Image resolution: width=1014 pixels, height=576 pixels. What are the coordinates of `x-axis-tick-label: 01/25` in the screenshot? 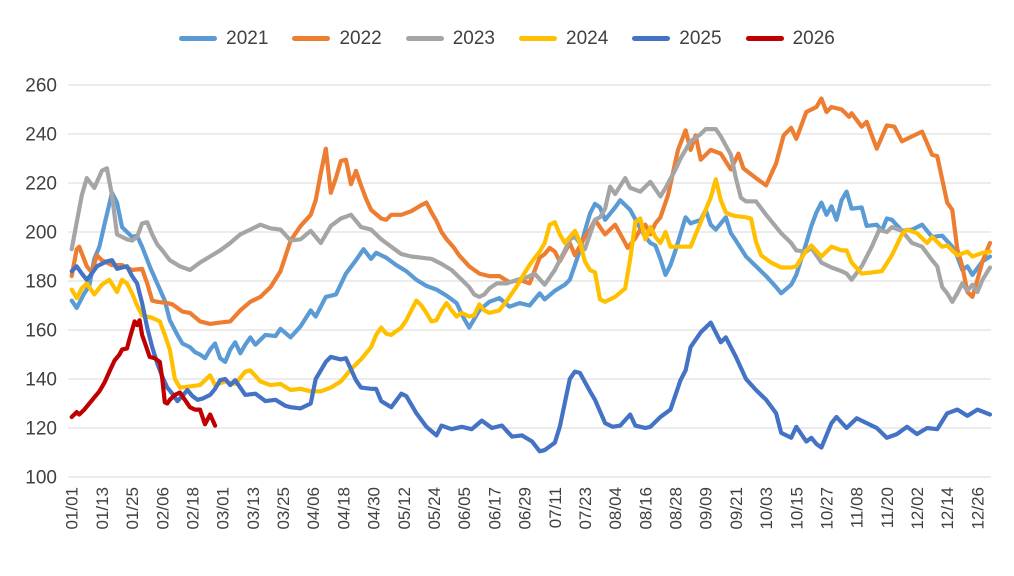 It's located at (132, 508).